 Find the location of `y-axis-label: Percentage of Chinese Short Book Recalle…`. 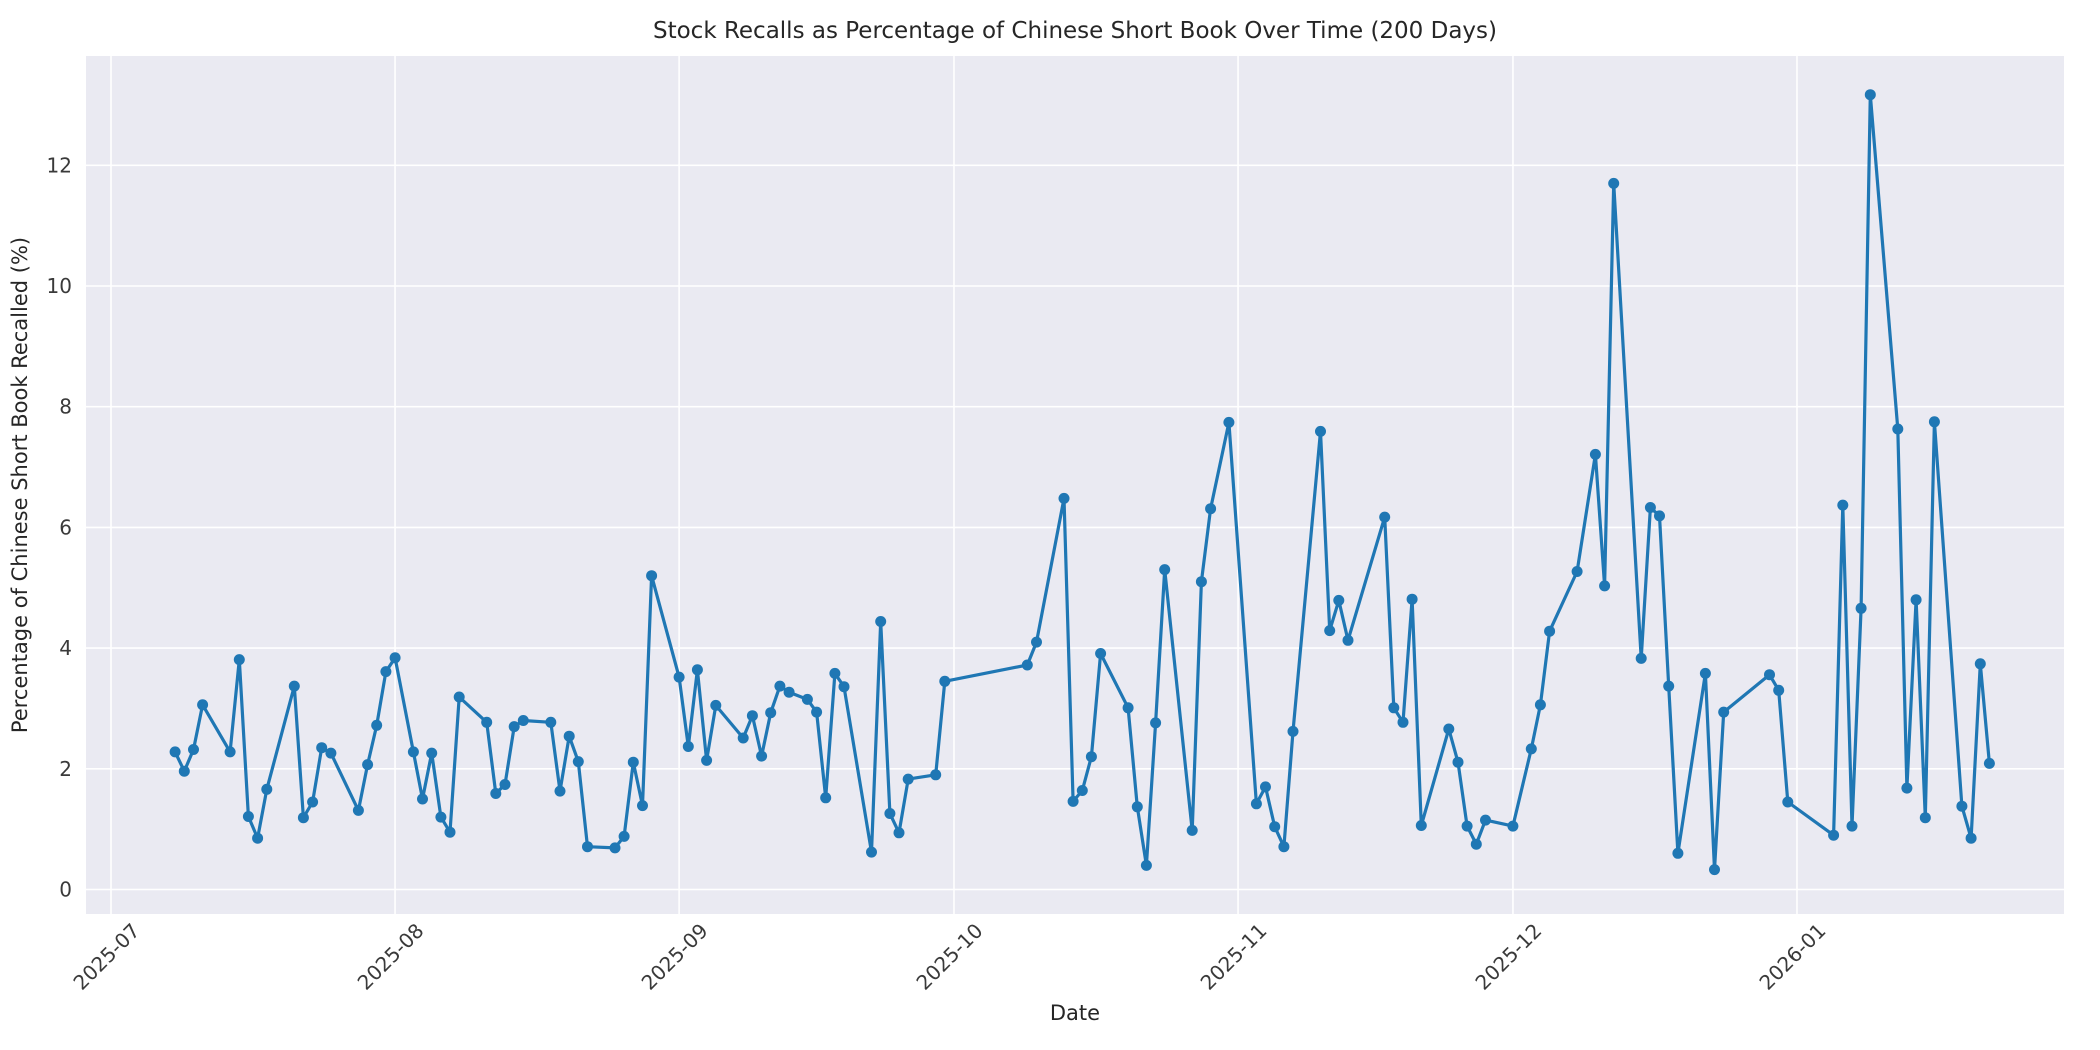

y-axis-label: Percentage of Chinese Short Book Recalle… is located at coordinates (20, 485).